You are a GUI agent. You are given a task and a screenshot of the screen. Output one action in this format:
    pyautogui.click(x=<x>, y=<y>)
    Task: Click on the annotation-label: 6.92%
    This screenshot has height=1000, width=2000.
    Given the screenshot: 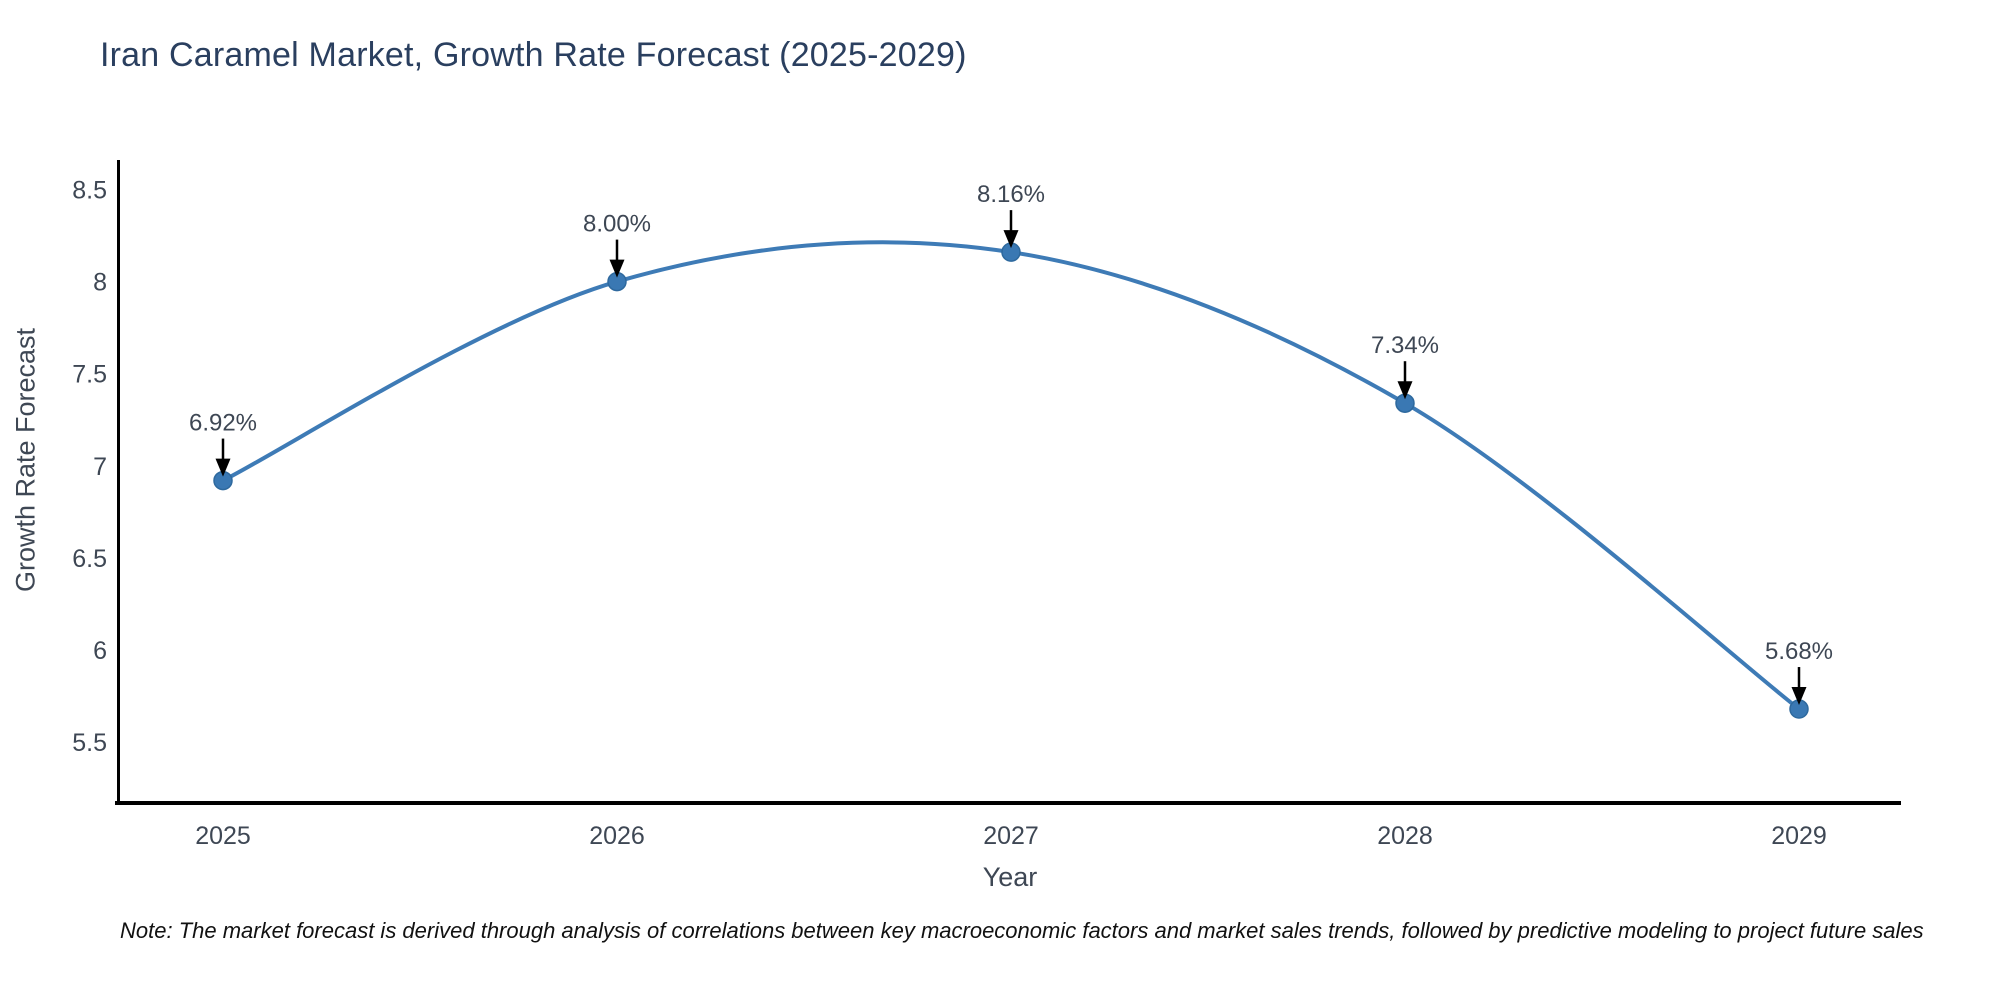 What is the action you would take?
    pyautogui.click(x=223, y=423)
    